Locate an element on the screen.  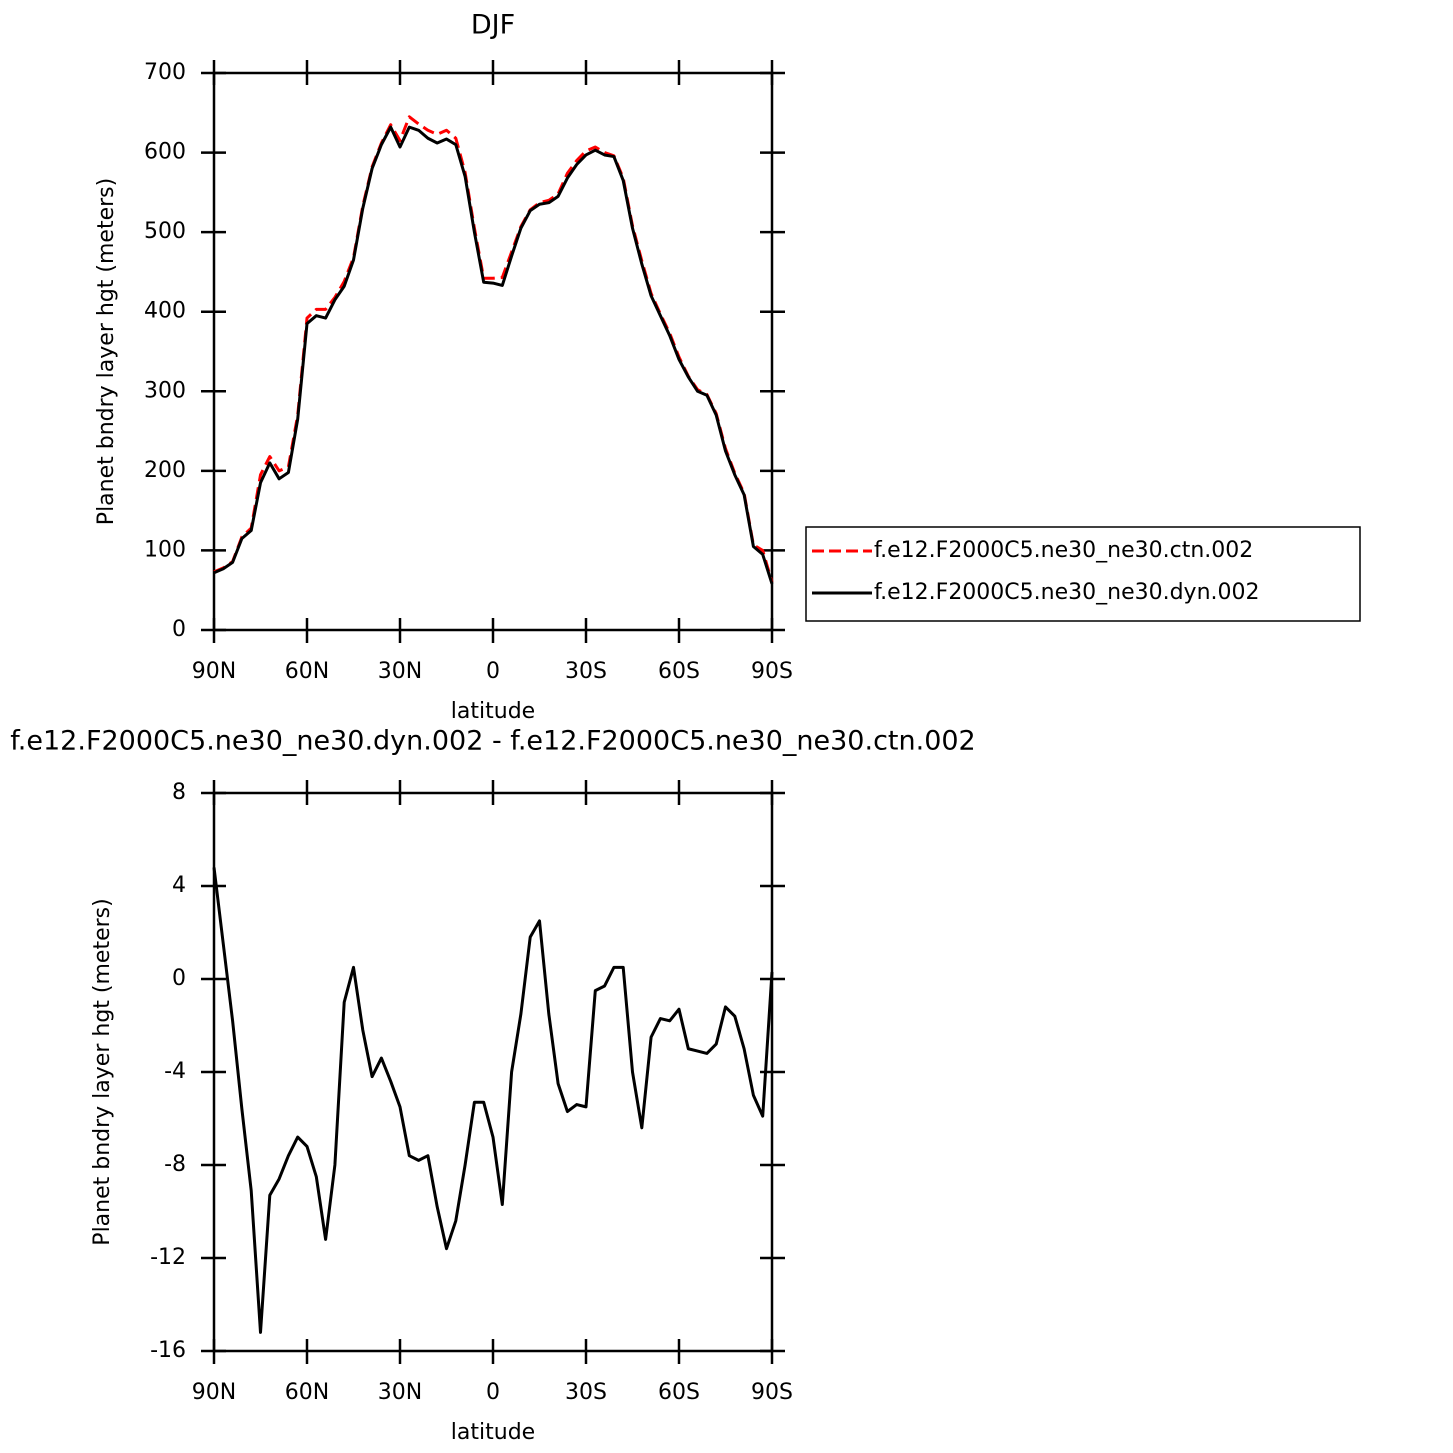
y-tick-label: -8 is located at coordinates (175, 1164).